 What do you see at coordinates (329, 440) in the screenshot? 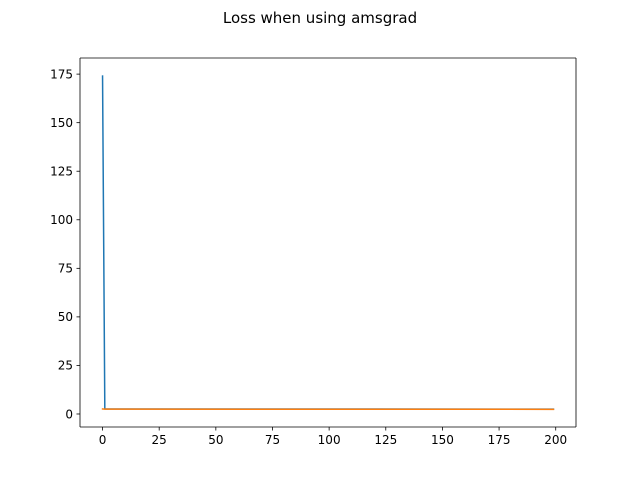
I see `x-tick-label: 100` at bounding box center [329, 440].